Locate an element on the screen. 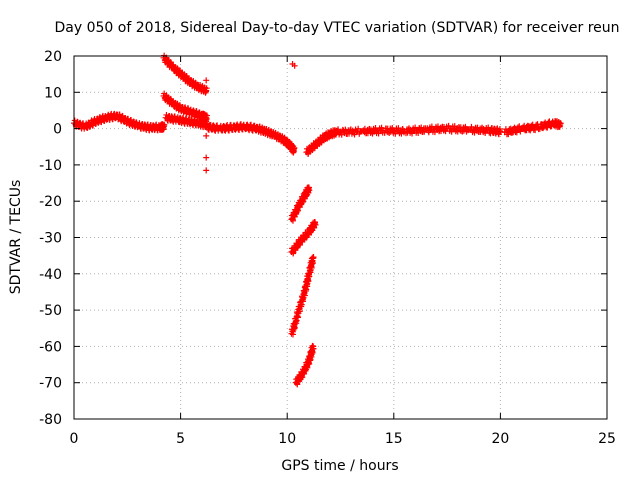 The width and height of the screenshot is (640, 480). y-tick-label: 10 is located at coordinates (53, 93).